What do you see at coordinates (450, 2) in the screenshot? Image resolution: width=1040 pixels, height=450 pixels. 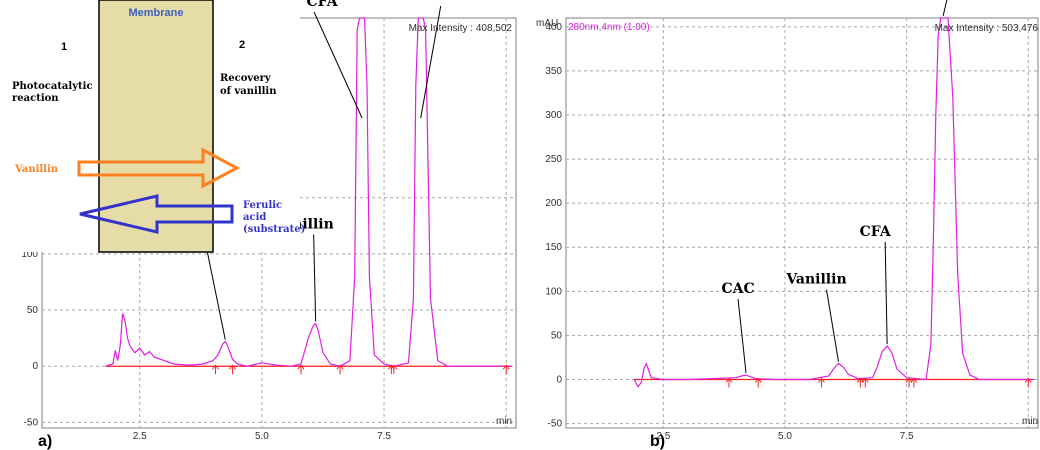 I see `peak-label: TFA` at bounding box center [450, 2].